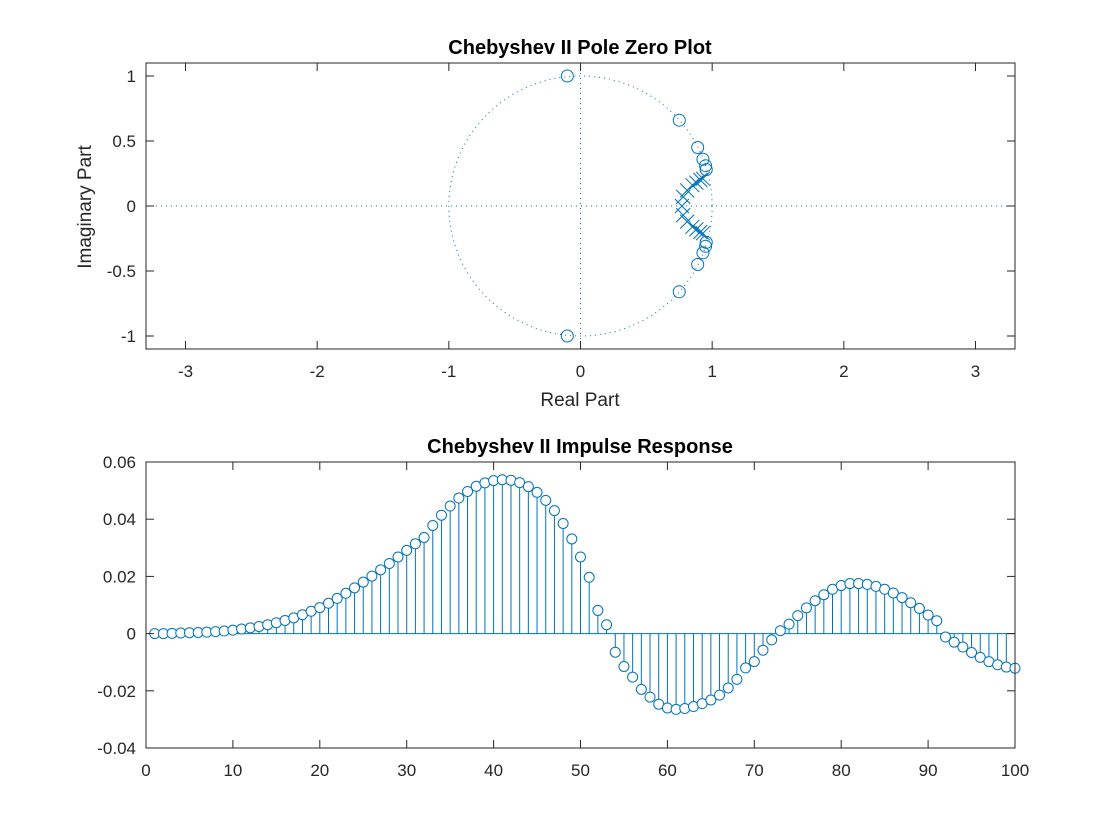  Describe the element at coordinates (319, 770) in the screenshot. I see `impulse-xtick-label: 20` at that location.